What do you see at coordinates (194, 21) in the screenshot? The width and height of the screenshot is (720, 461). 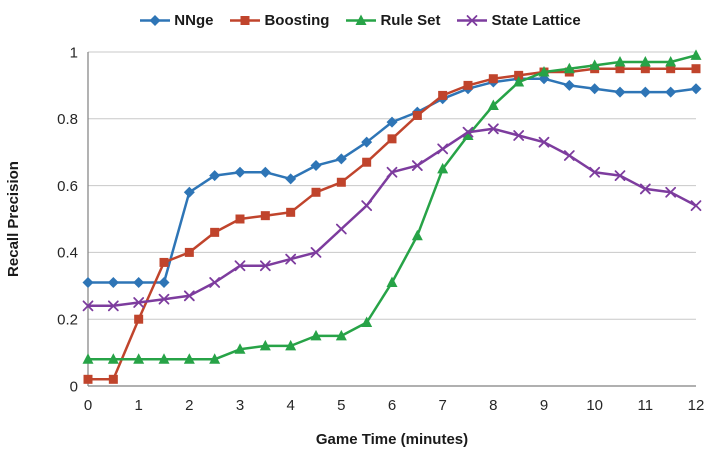 I see `legend-label: NNge` at bounding box center [194, 21].